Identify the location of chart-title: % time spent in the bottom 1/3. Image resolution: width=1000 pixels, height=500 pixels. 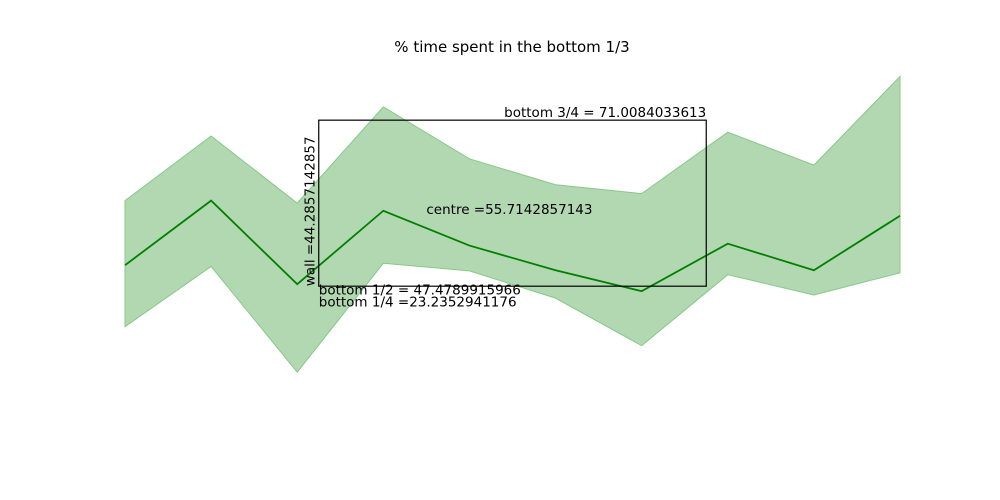
(511, 47).